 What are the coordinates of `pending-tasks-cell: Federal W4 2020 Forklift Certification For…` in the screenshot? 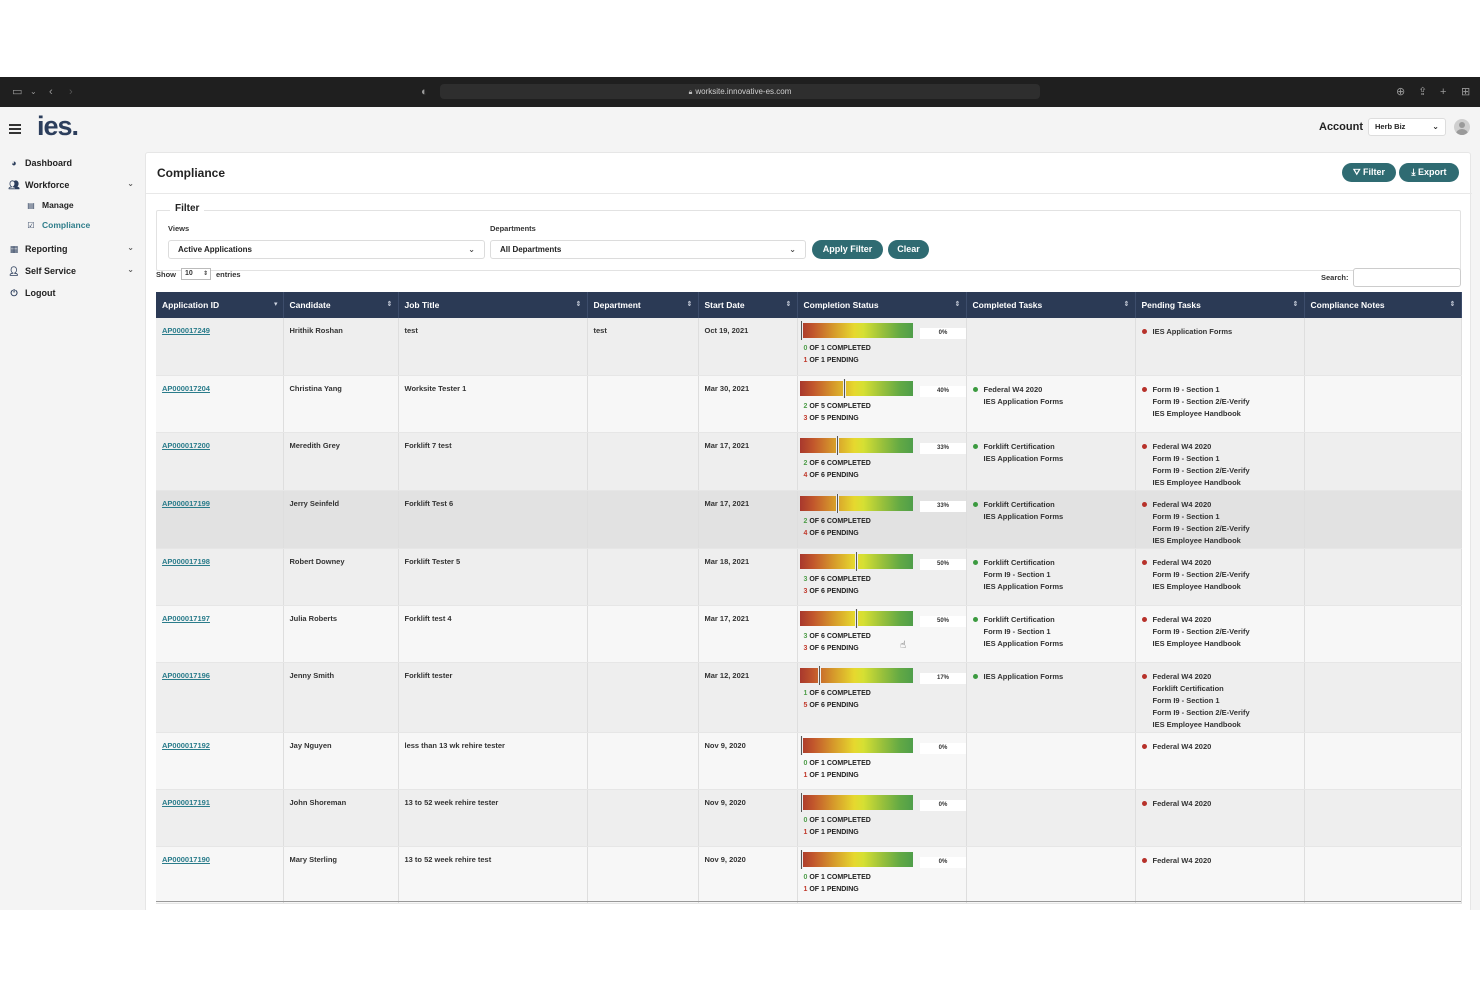 It's located at (1220, 697).